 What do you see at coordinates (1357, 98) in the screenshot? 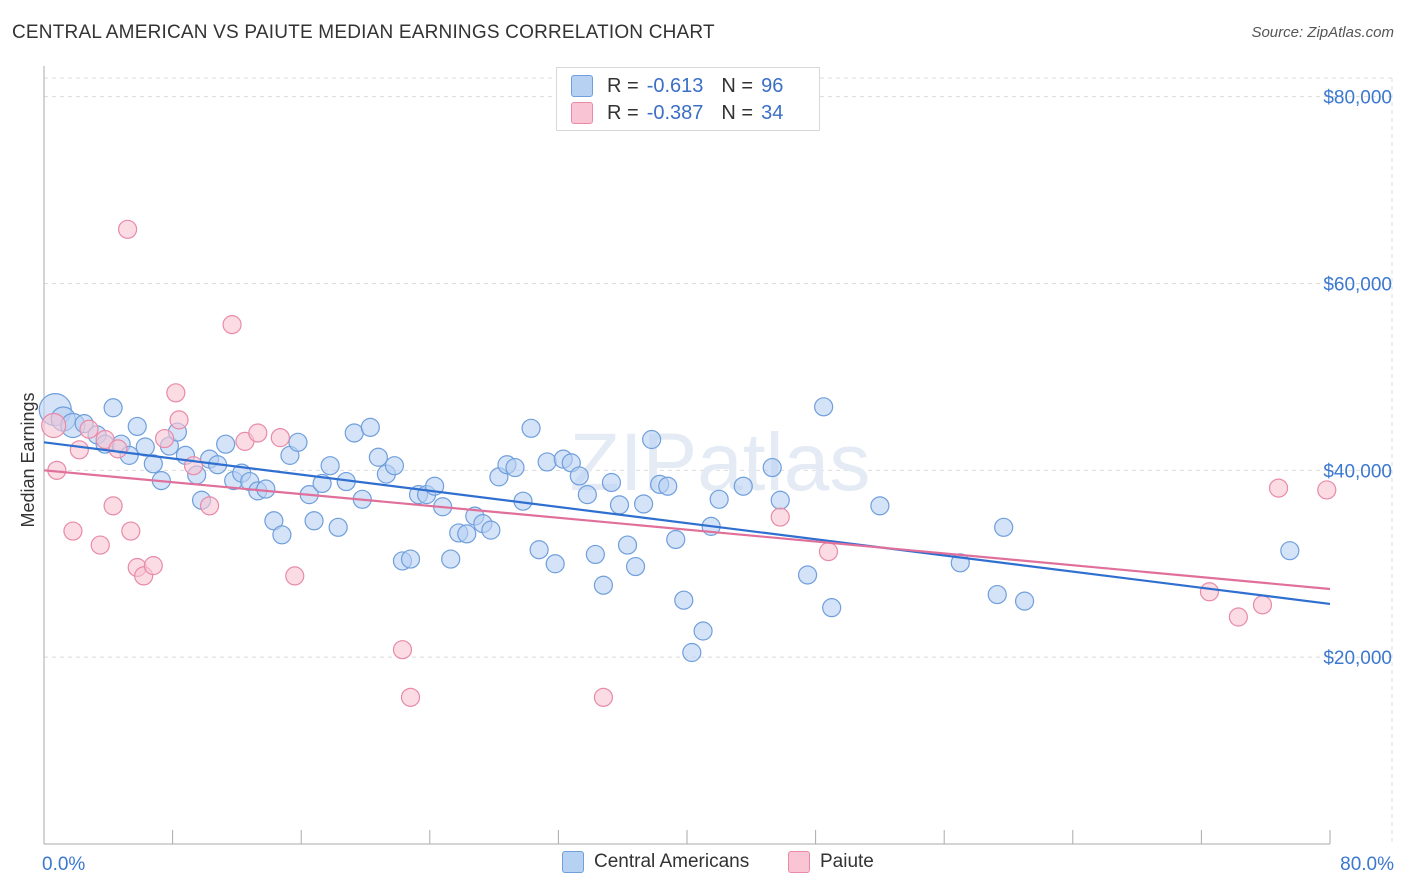
I see `y-tick-label: $80,000` at bounding box center [1357, 98].